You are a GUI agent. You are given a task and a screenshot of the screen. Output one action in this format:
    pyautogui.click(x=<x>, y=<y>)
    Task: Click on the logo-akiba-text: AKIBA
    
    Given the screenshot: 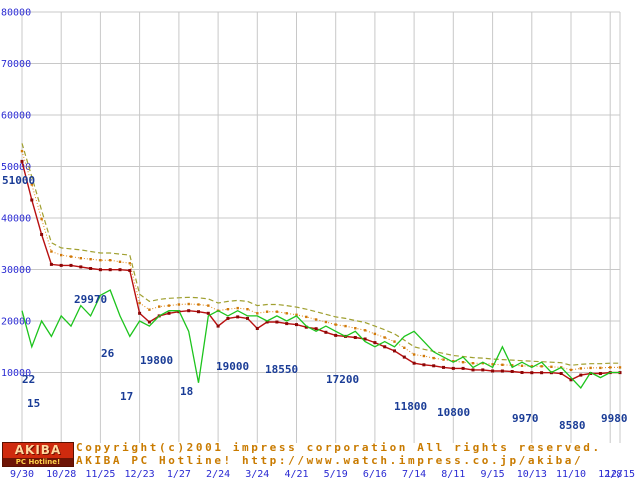 What is the action you would take?
    pyautogui.click(x=38, y=450)
    